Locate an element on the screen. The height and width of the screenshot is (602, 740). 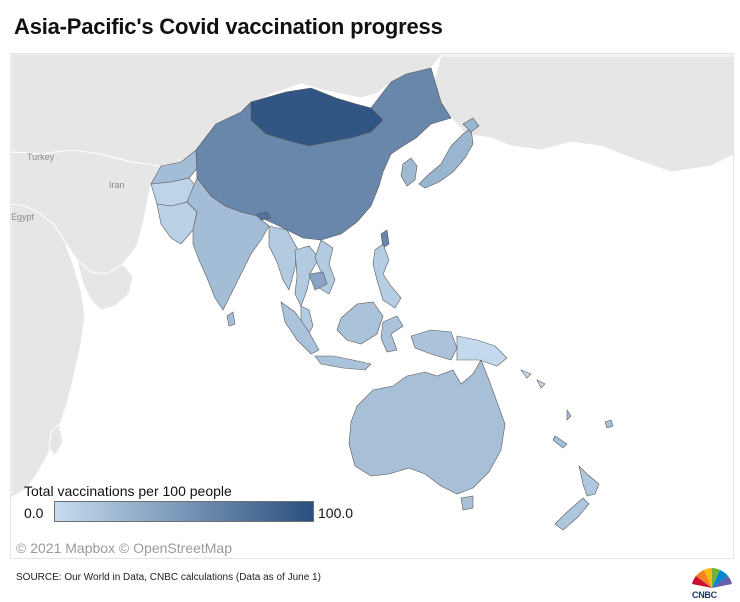
region-china is located at coordinates (323, 154).